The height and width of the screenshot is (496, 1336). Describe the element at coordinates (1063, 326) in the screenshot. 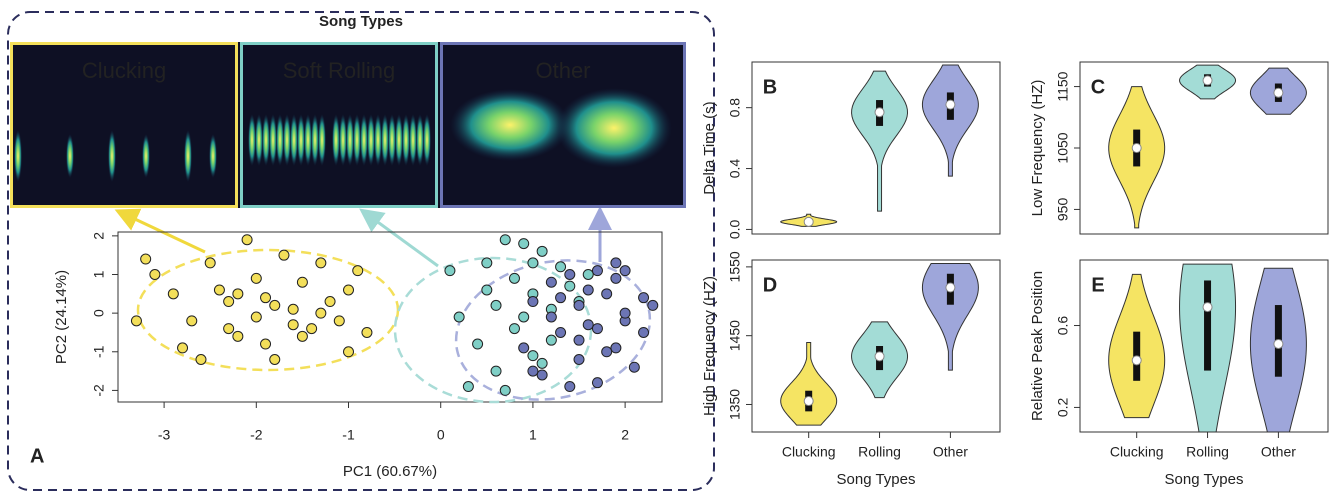

I see `y-tick-label: 0.6` at that location.